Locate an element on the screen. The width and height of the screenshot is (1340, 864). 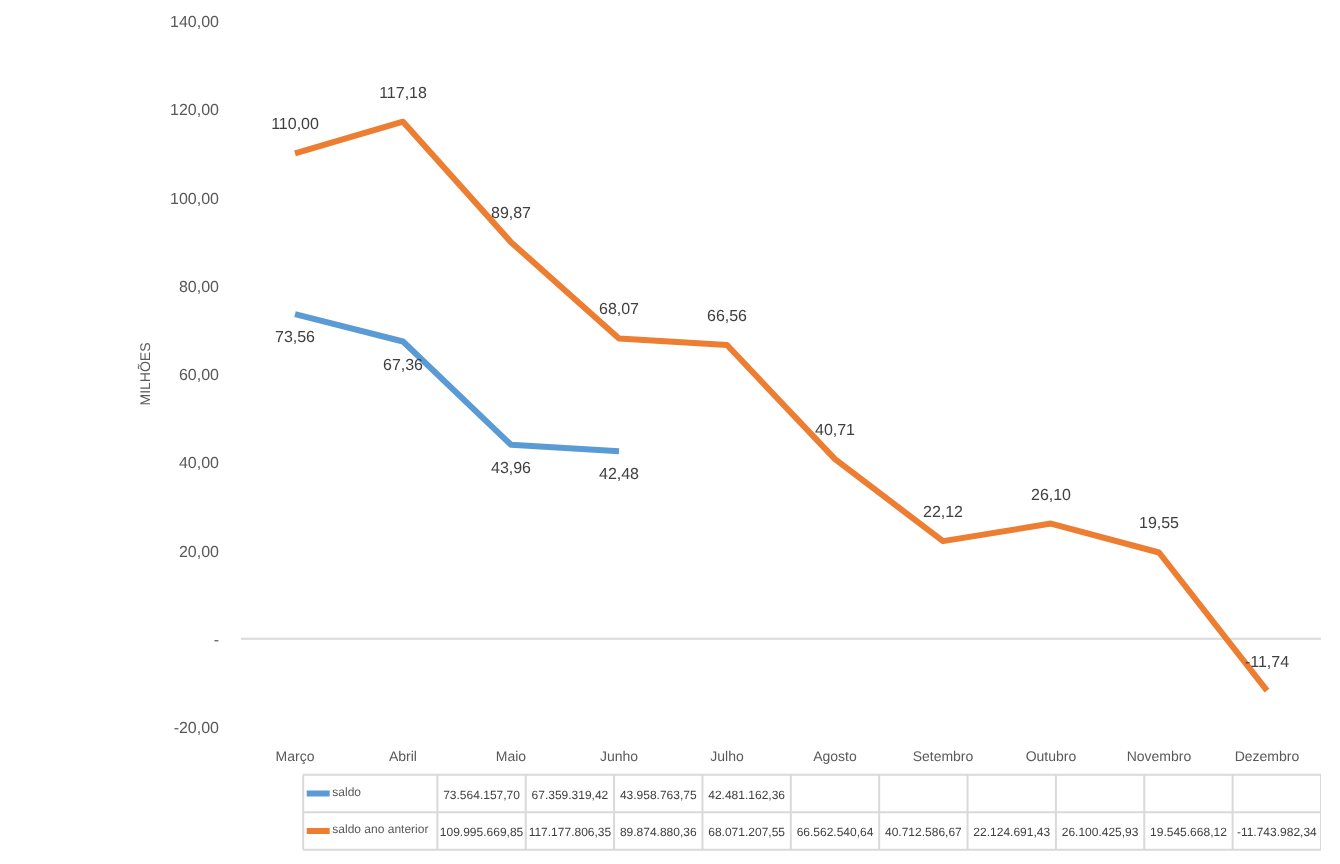
y-tick-label: -20,00 is located at coordinates (197, 728).